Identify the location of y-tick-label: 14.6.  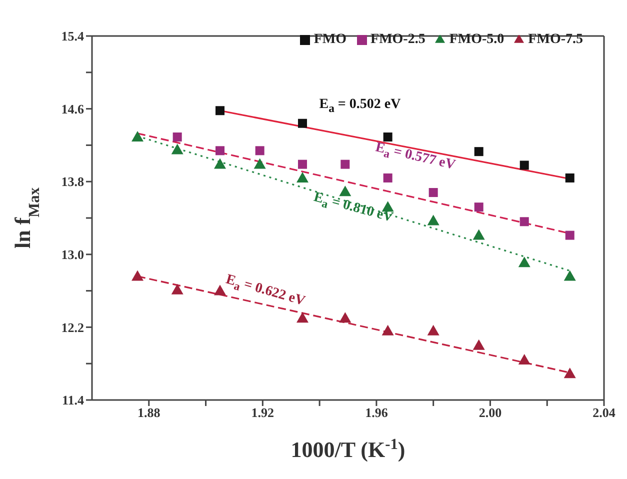
(72, 108).